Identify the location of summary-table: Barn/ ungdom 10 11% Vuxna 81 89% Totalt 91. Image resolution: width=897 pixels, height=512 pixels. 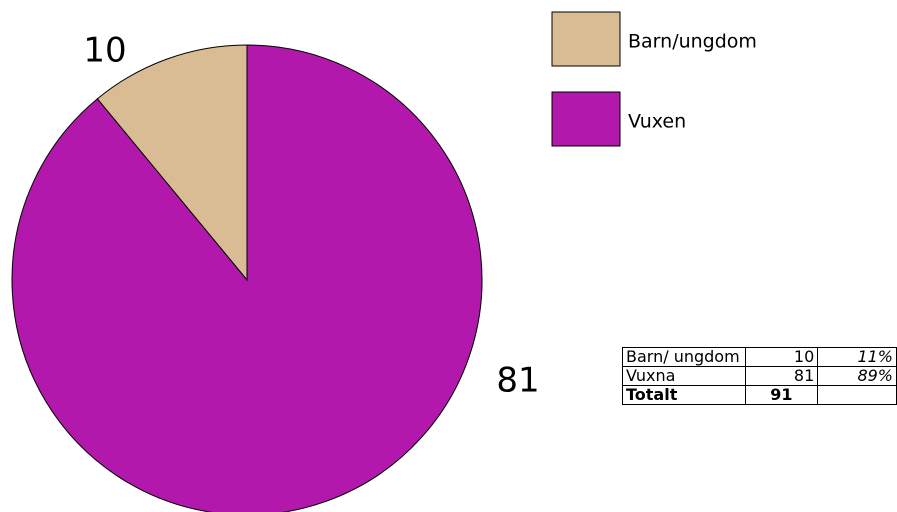
(759, 376).